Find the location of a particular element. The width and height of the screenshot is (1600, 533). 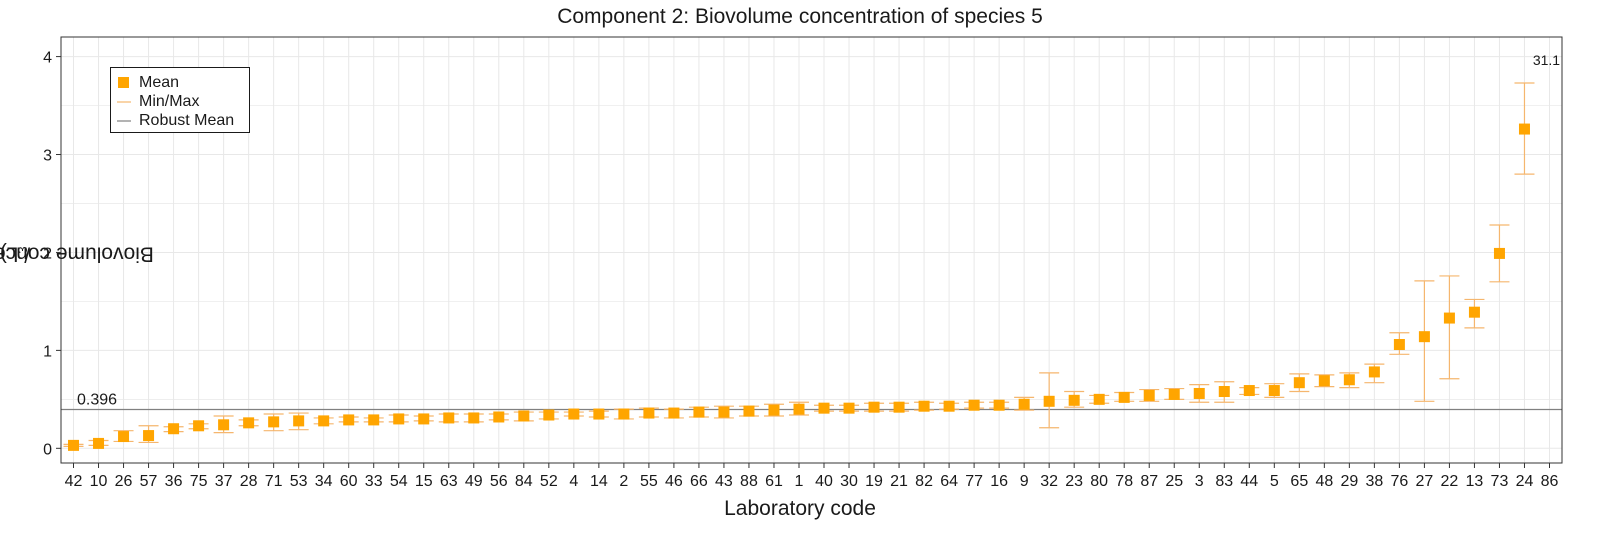

x-tick-label: 38 is located at coordinates (1374, 481).